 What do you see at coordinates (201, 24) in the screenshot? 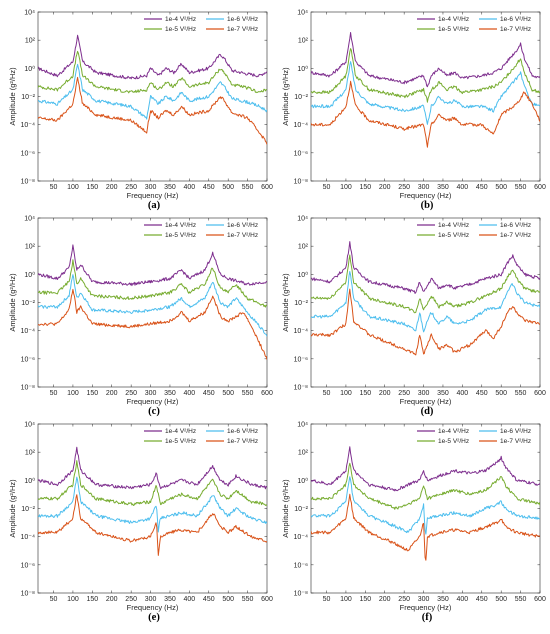
I see `legend: 1e-4 V²/Hz 1e-6 V²/Hz 1e-5 V²/Hz 1e-7 V²/Hz` at bounding box center [201, 24].